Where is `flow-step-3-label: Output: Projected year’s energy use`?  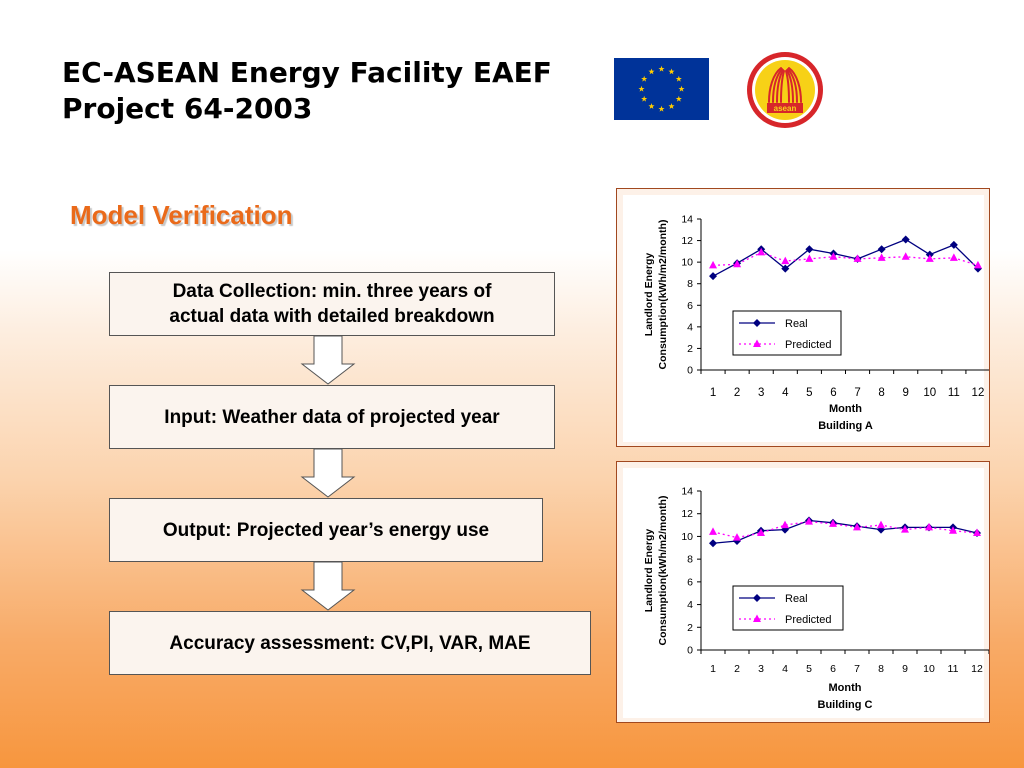
flow-step-3-label: Output: Projected year’s energy use is located at coordinates (326, 530).